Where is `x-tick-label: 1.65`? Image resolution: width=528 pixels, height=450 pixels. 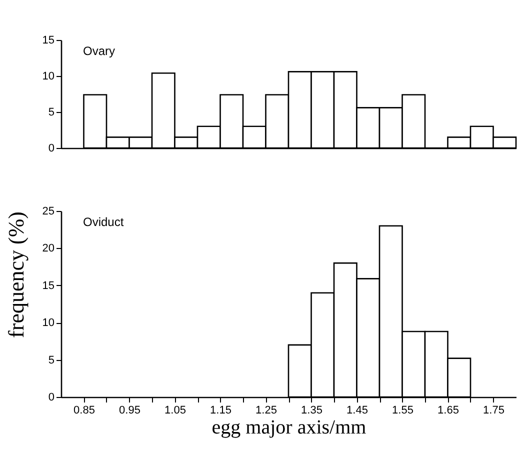
x-tick-label: 1.65 is located at coordinates (448, 410).